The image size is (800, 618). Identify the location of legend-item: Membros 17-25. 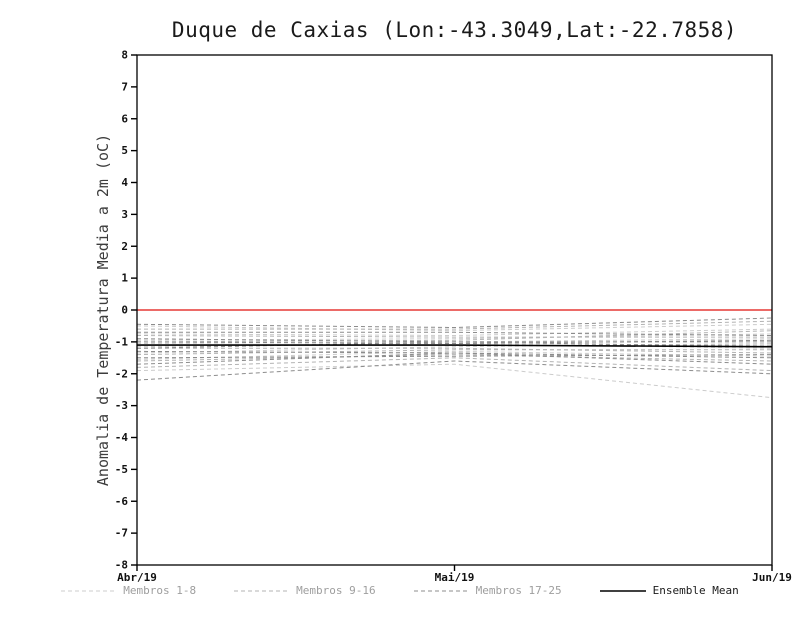
(487, 590).